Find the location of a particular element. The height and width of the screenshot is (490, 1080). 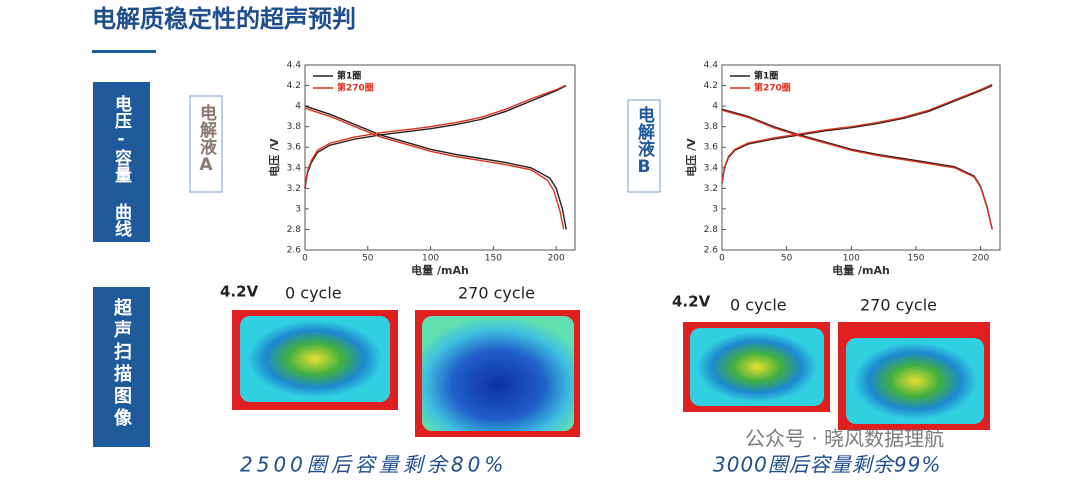

electrolyte-label: 电解液A is located at coordinates (206, 139).